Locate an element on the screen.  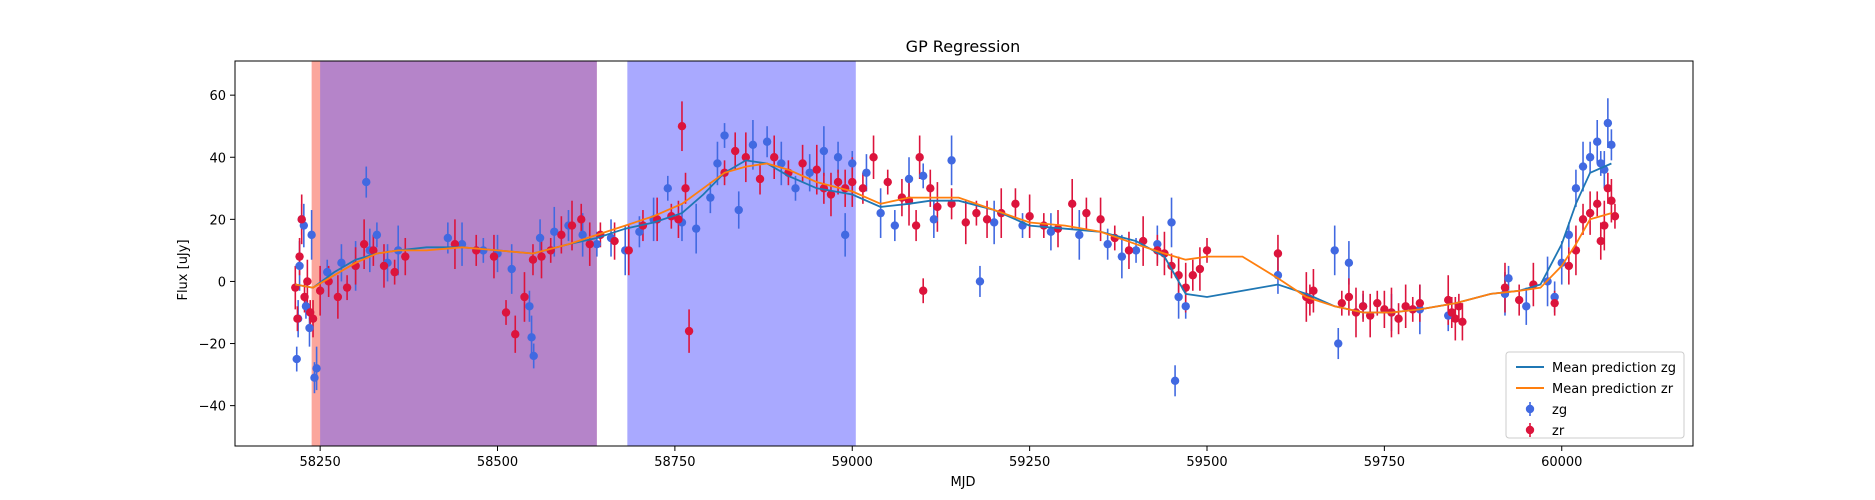
y-tick-label: 40 is located at coordinates (217, 158).